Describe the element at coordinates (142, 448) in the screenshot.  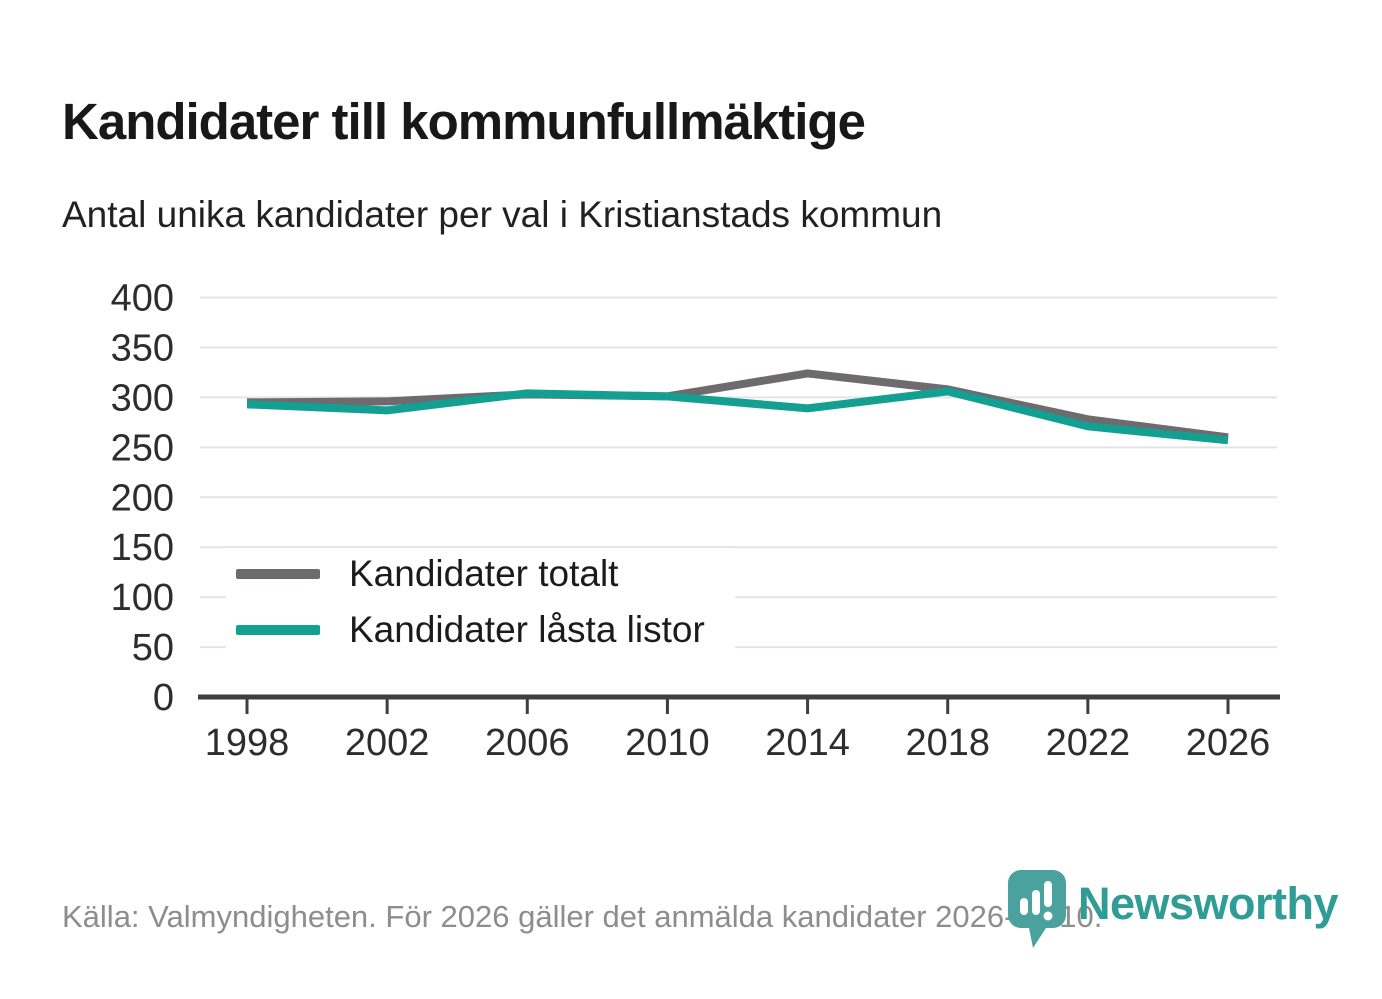
I see `y-tick-label-250: 250` at that location.